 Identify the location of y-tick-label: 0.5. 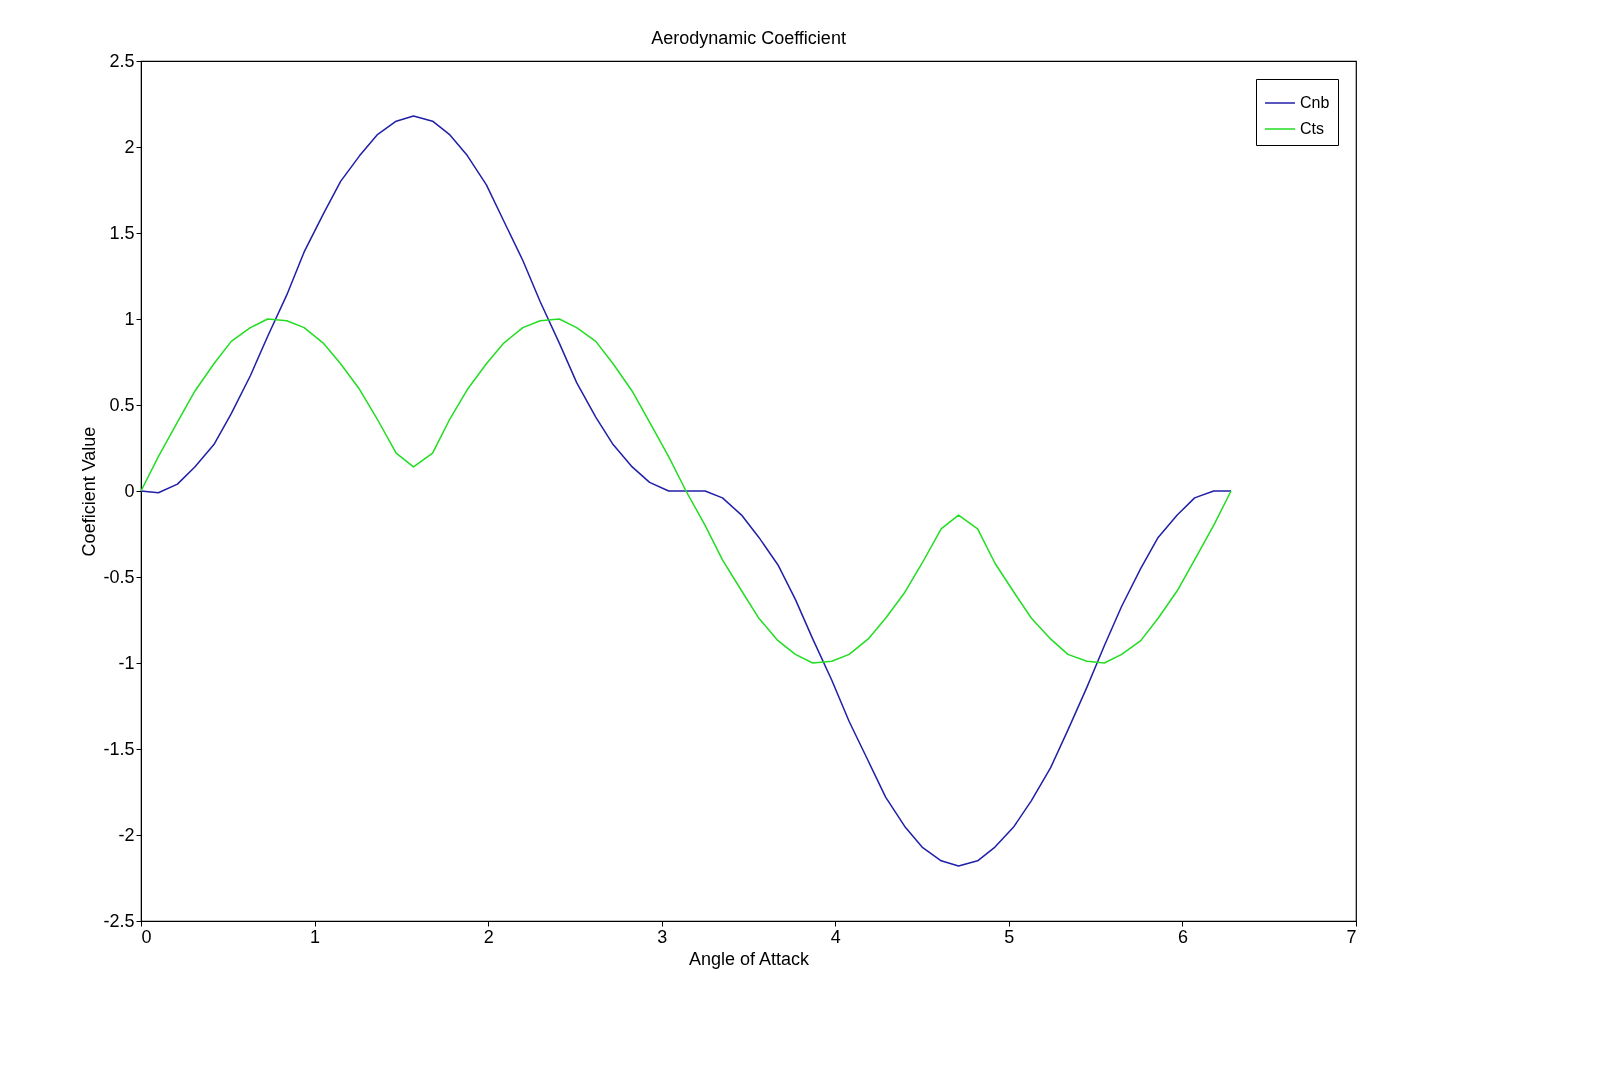
(122, 404).